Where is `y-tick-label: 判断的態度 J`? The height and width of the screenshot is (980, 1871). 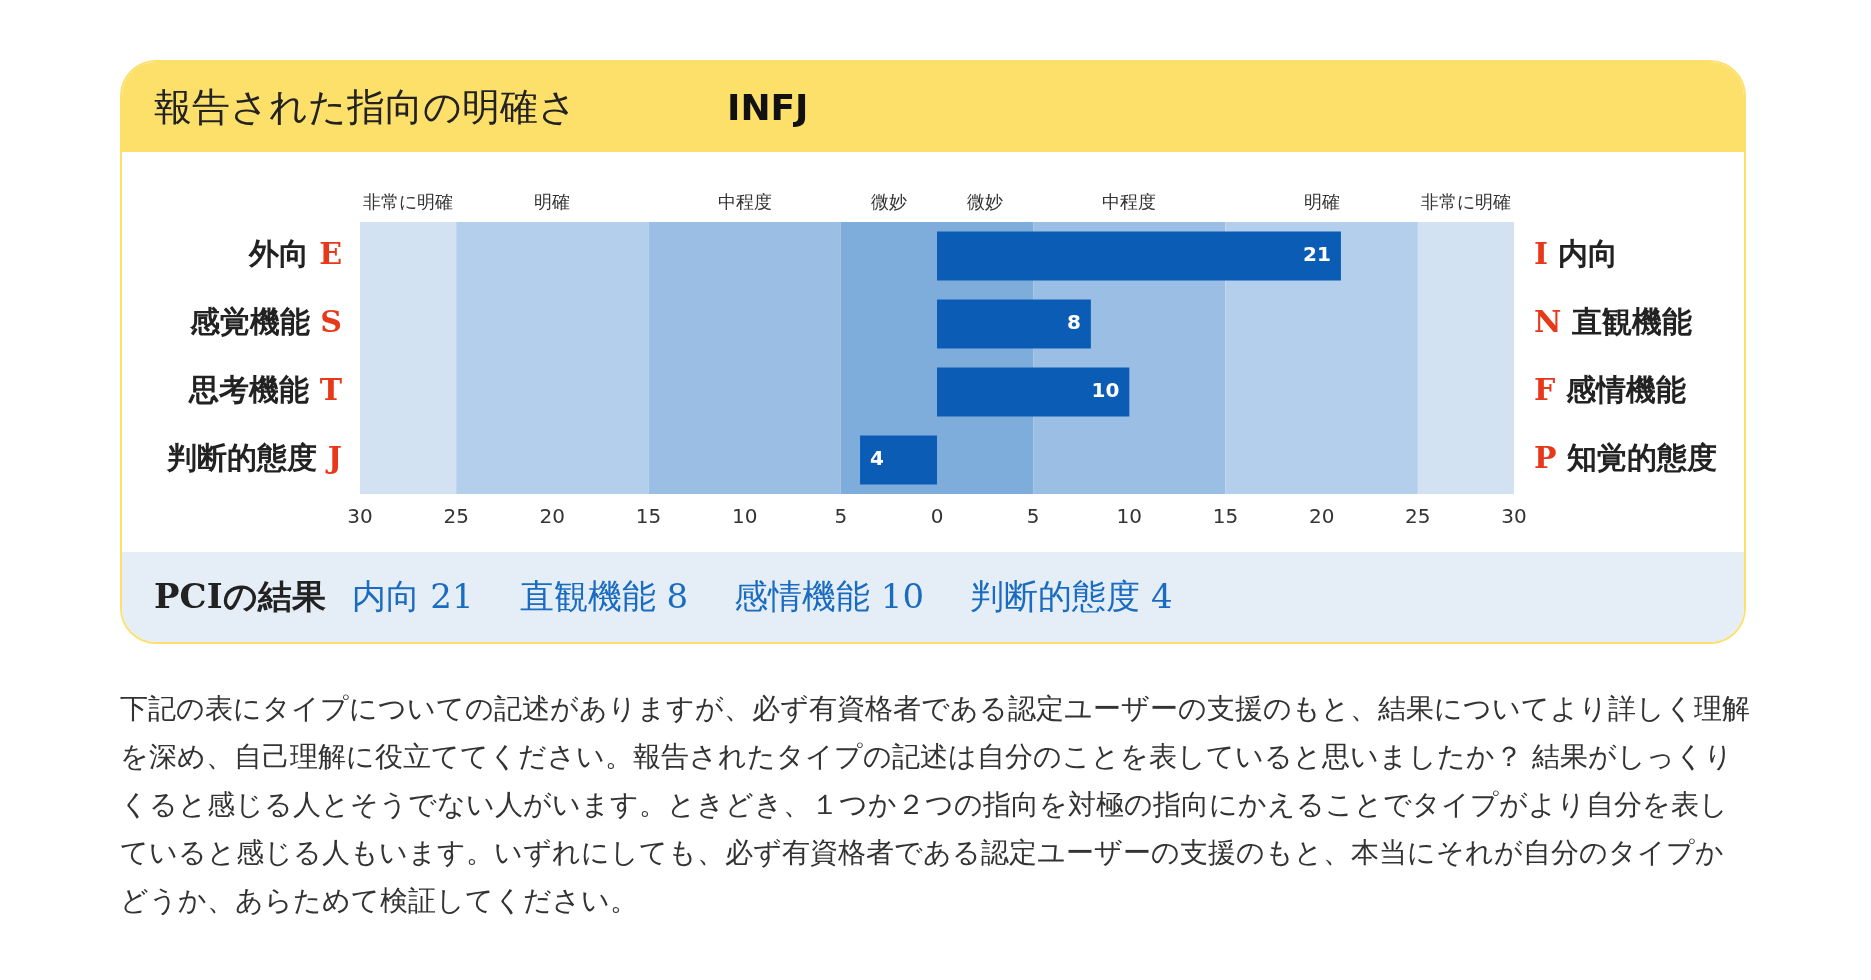 y-tick-label: 判断的態度 J is located at coordinates (254, 457).